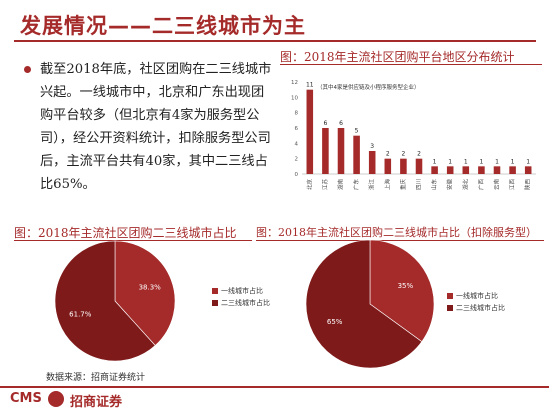  I want to click on pie-chart-2: 35% 65%, so click(370, 304).